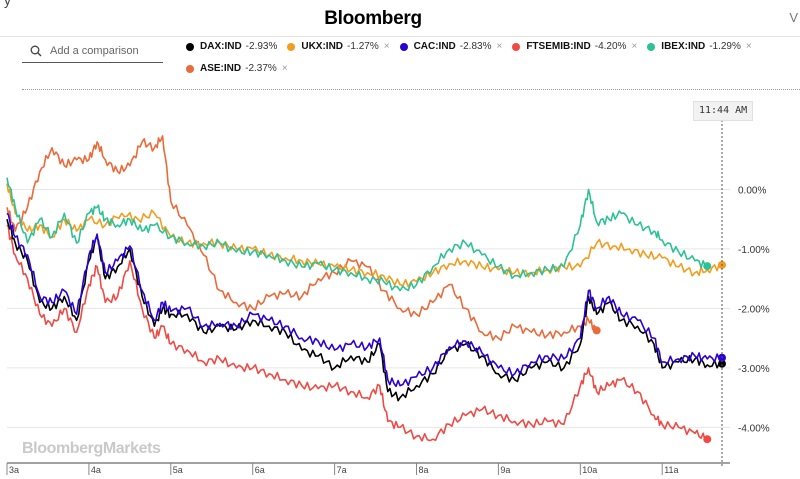  What do you see at coordinates (261, 68) in the screenshot?
I see `legend-change: -2.37%` at bounding box center [261, 68].